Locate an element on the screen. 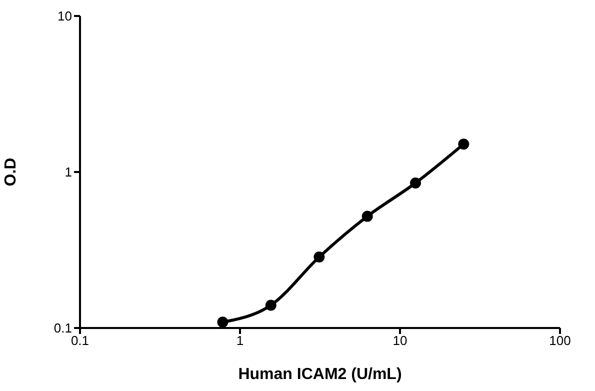  x-tick-label: 10 is located at coordinates (400, 340).